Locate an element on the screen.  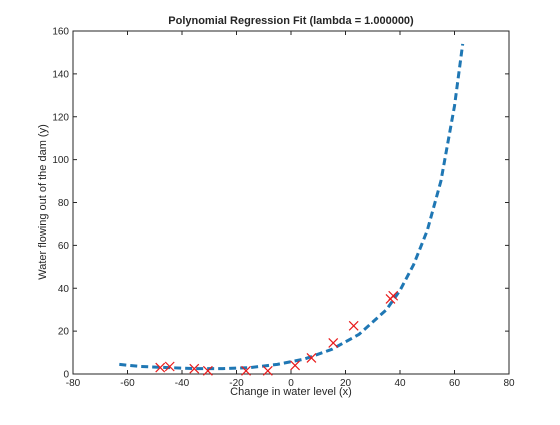
y-tick-label: 140 is located at coordinates (60, 74).